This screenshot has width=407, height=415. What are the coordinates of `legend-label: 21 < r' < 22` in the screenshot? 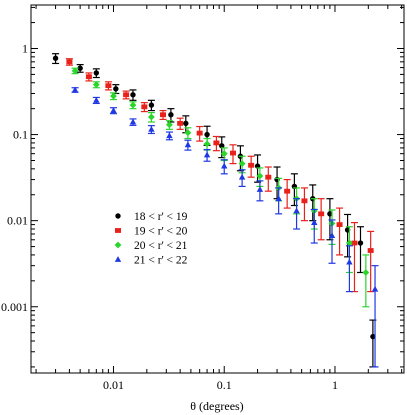 It's located at (161, 261).